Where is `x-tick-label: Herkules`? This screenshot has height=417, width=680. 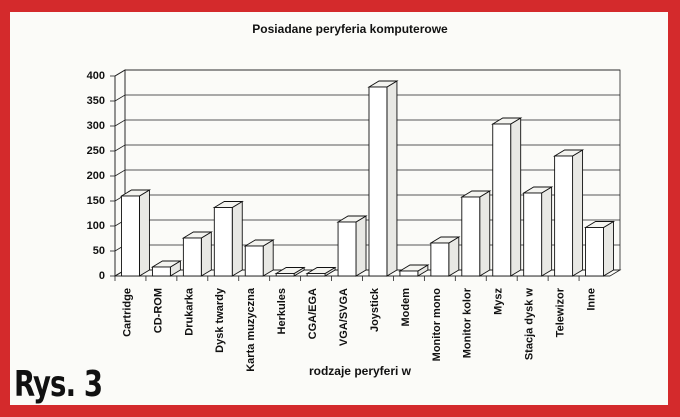
x-tick-label: Herkules is located at coordinates (282, 311).